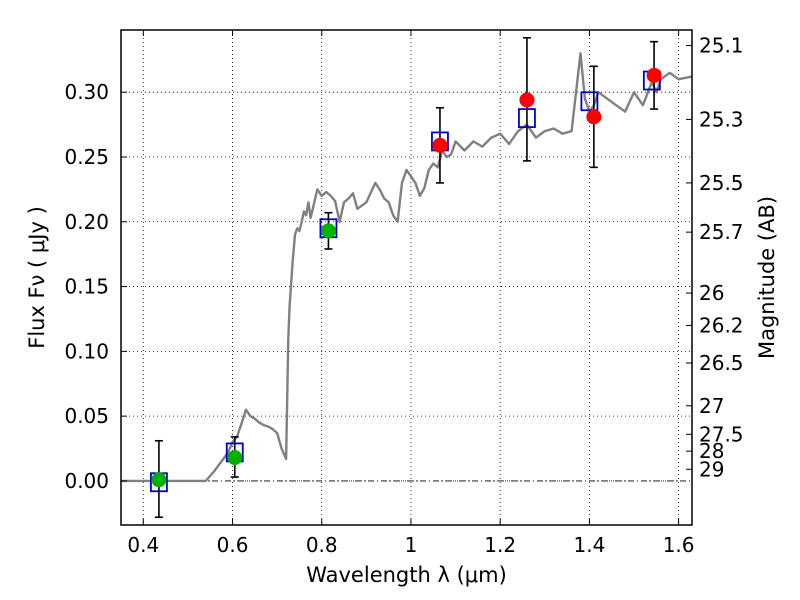 The width and height of the screenshot is (800, 600). I want to click on x-tick-labels: 0.4 0.6 0.8 1 1.2 1.4 1.6, so click(410, 545).